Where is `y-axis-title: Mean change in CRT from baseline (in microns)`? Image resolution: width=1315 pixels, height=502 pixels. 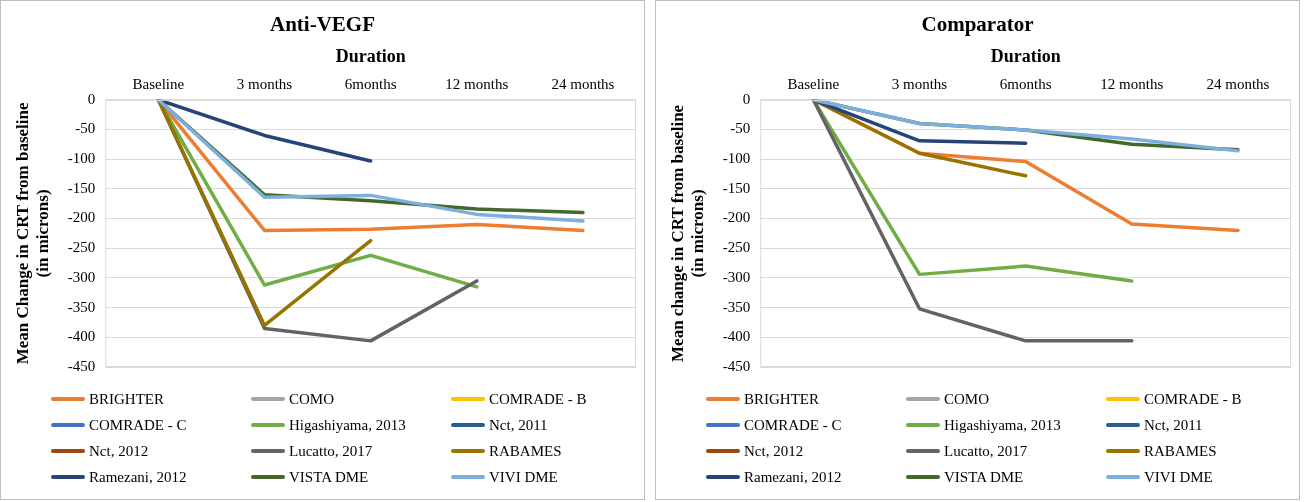 y-axis-title: Mean change in CRT from baseline (in microns) is located at coordinates (687, 233).